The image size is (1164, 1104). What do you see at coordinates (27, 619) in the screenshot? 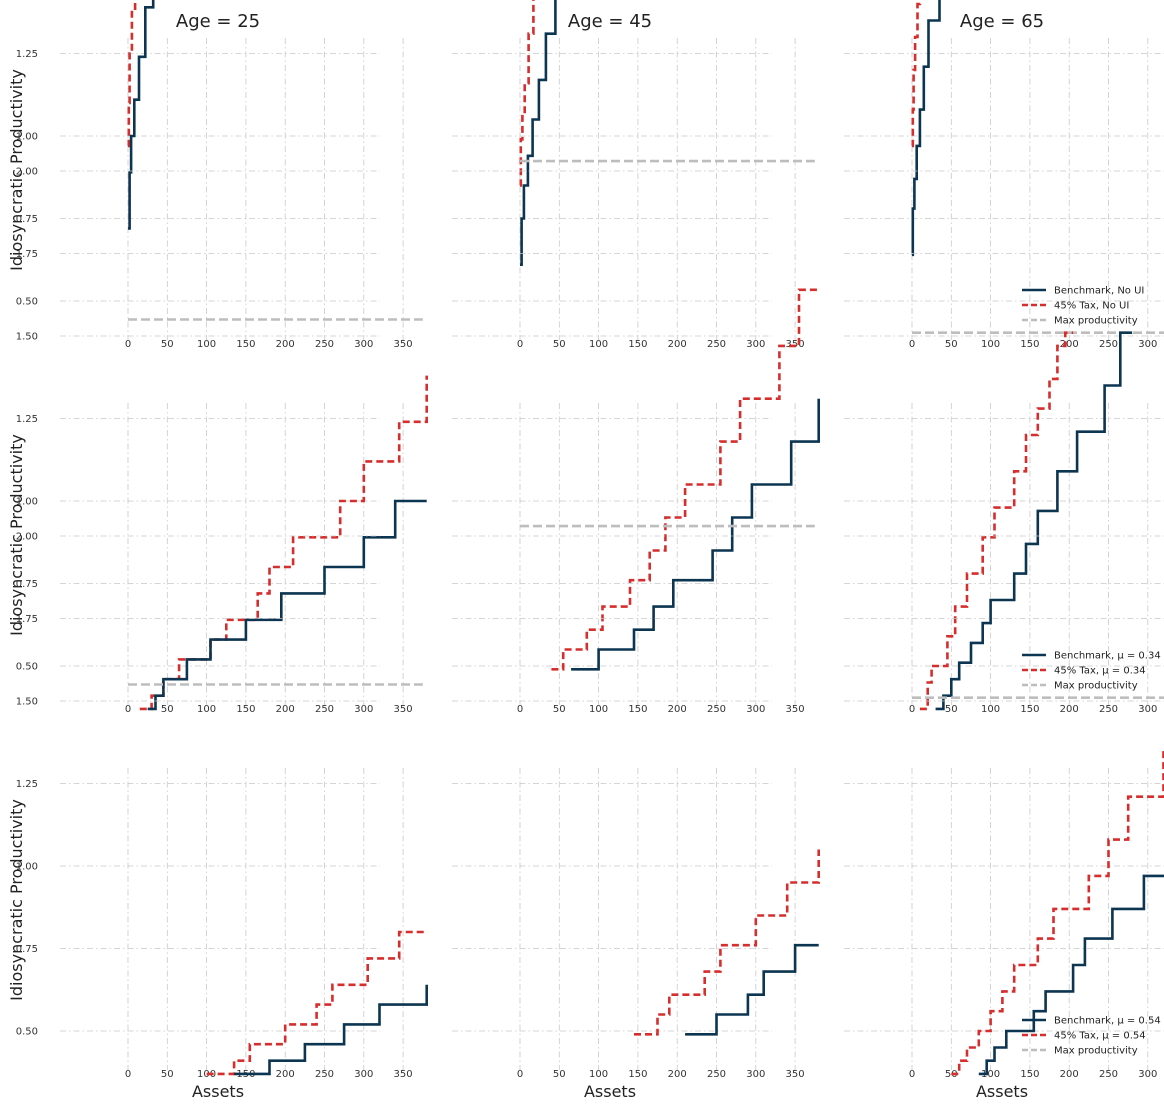
I see `y-tick-label: 1.75` at bounding box center [27, 619].